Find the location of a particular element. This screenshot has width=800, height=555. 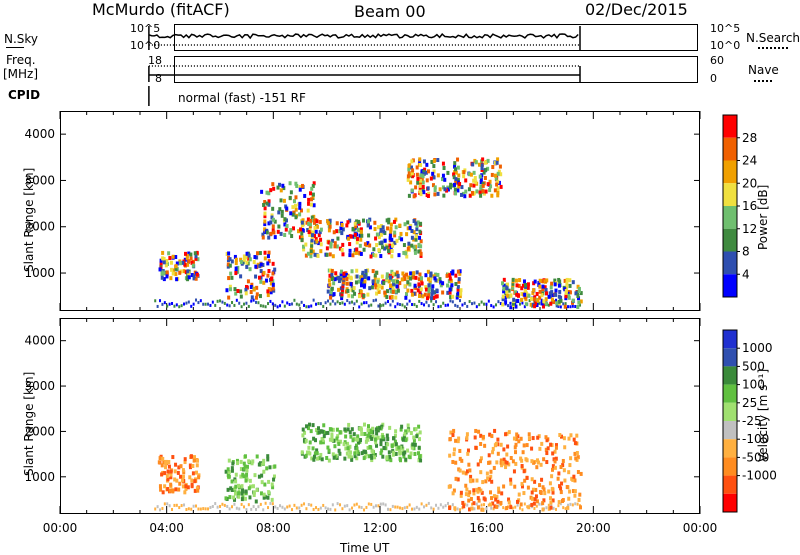

colorbar-tick-label: 8 is located at coordinates (746, 252).